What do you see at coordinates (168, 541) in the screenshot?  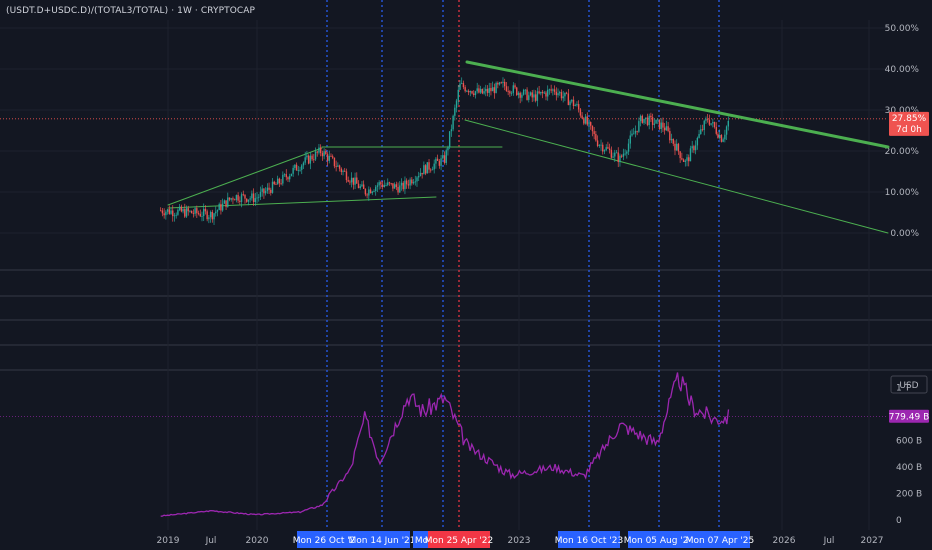 I see `x-tick-label: 2019` at bounding box center [168, 541].